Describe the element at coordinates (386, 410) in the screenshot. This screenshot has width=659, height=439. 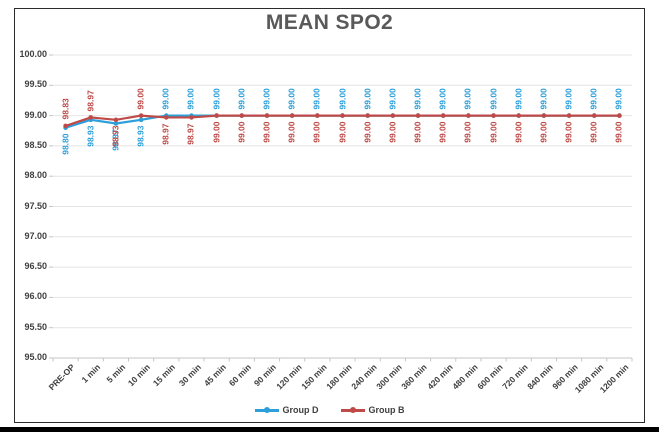
I see `legend-label: Group B` at that location.